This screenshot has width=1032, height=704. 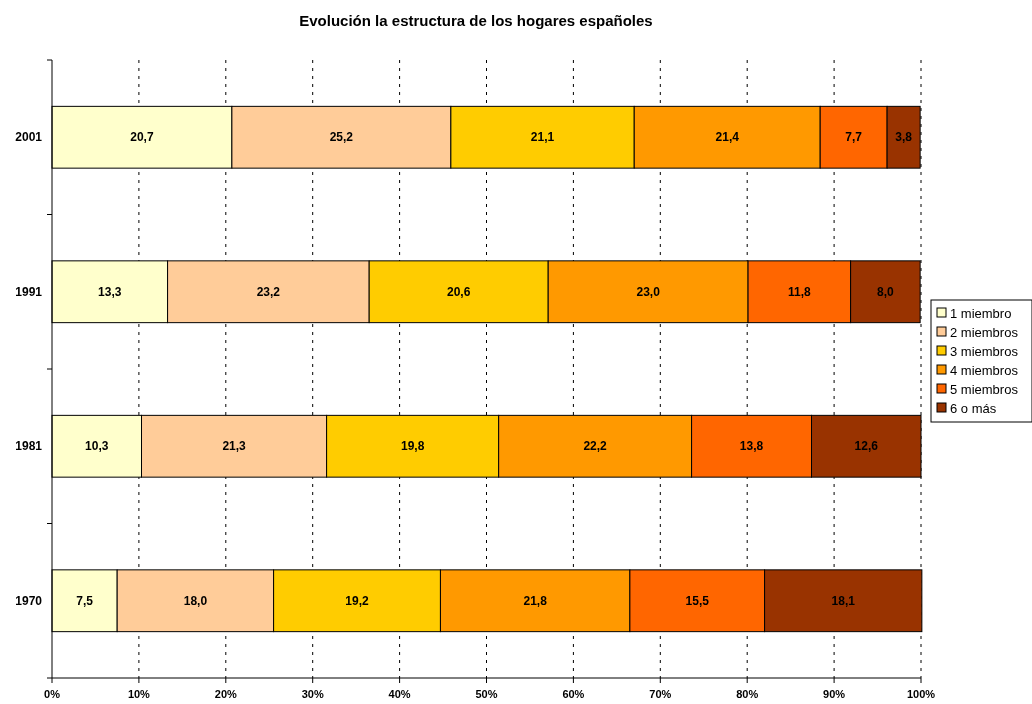 I want to click on legend-label: 5 miembros, so click(x=984, y=389).